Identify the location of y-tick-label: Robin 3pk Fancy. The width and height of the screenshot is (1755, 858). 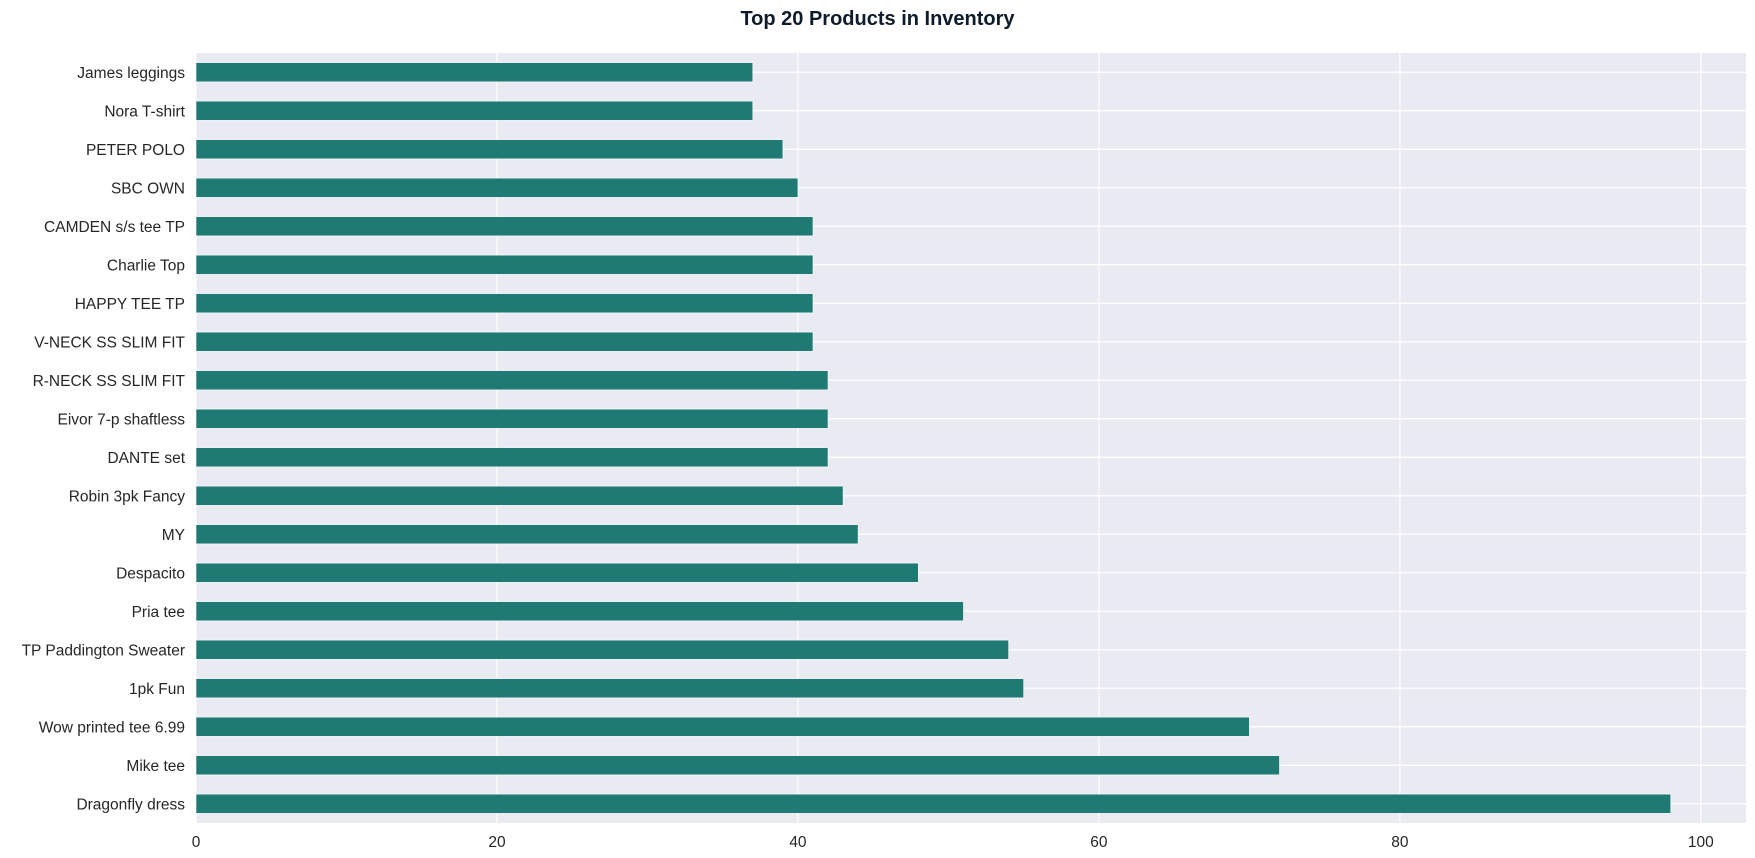
(127, 496).